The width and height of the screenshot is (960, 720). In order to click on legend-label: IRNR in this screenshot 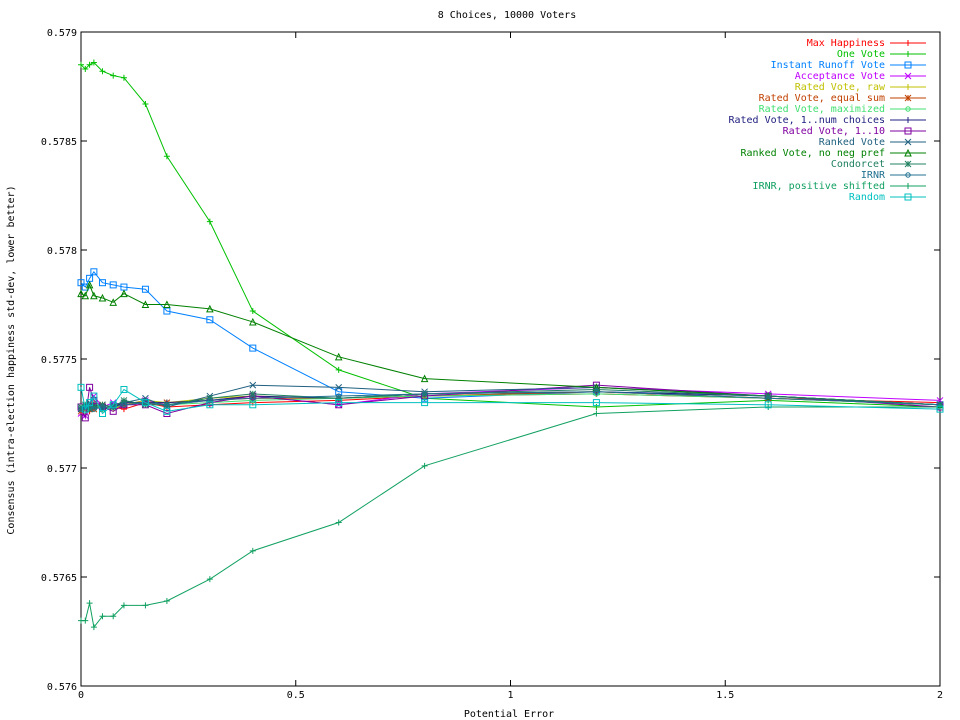, I will do `click(873, 175)`.